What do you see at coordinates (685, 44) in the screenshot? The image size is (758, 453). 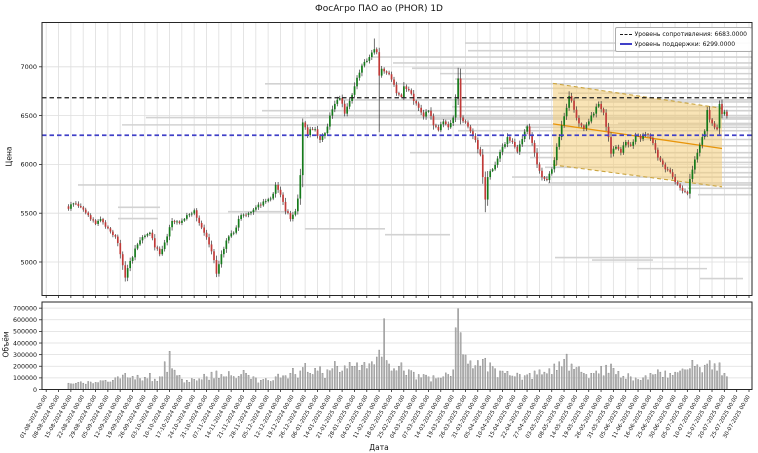 I see `legend-support-label: Уровень поддержки: 6299.0000` at bounding box center [685, 44].